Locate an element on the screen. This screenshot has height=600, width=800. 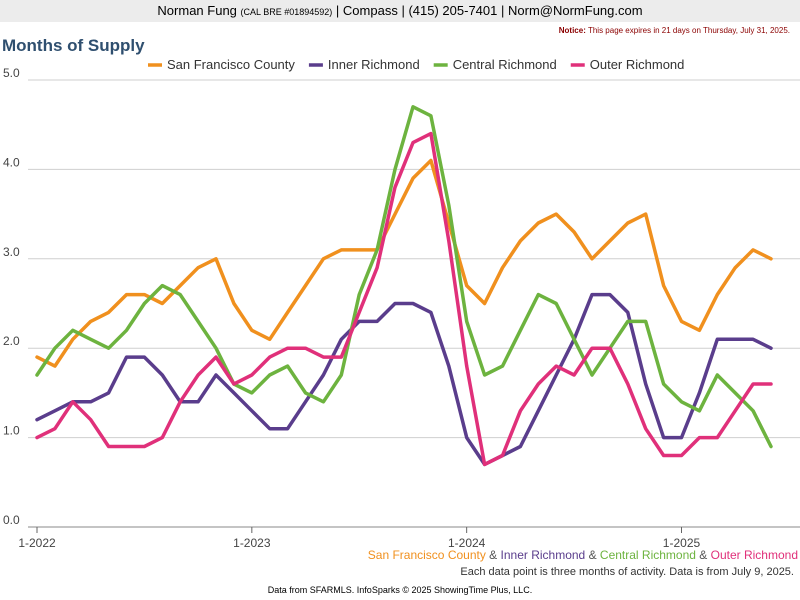
legend-label: San Francisco County is located at coordinates (231, 64).